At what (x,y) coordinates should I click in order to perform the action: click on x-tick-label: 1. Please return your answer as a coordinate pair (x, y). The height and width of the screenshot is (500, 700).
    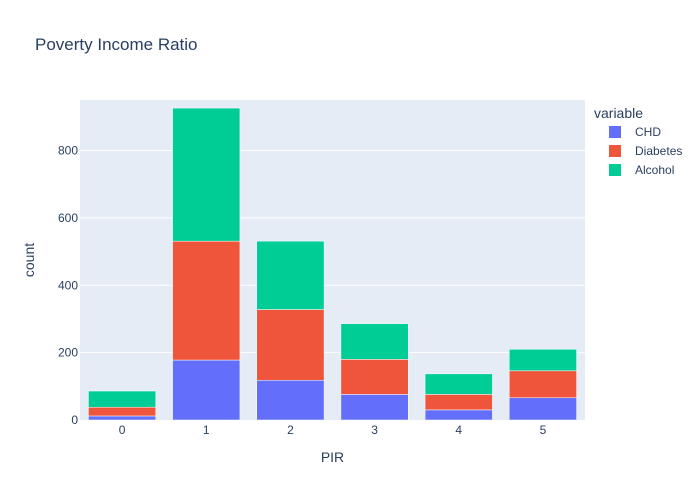
    Looking at the image, I should click on (206, 430).